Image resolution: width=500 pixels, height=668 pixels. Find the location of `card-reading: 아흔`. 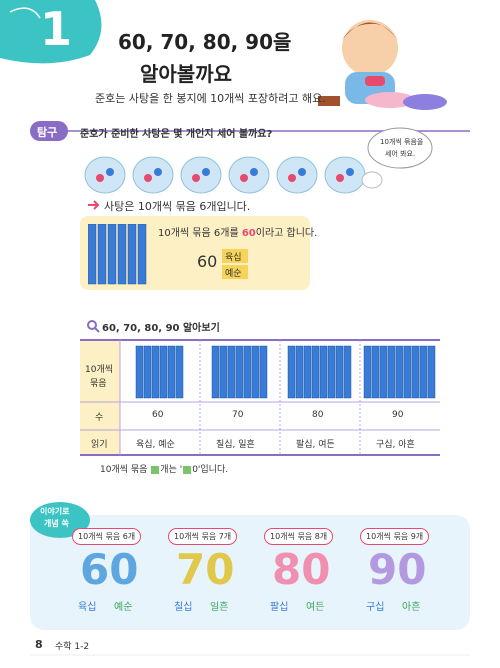

card-reading: 아흔 is located at coordinates (411, 607).